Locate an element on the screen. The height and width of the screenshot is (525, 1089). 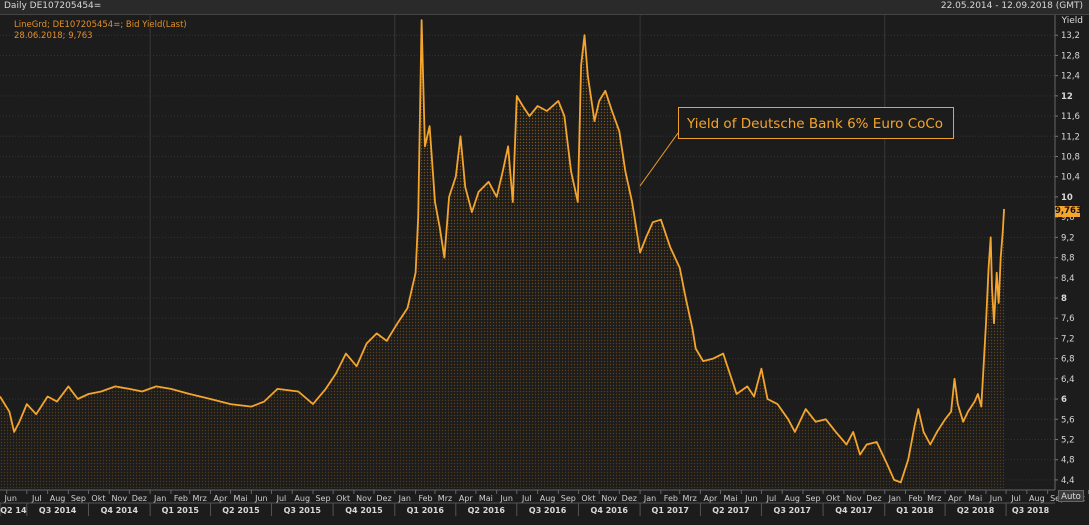
quarter-label: Q3 2018 is located at coordinates (1031, 510).